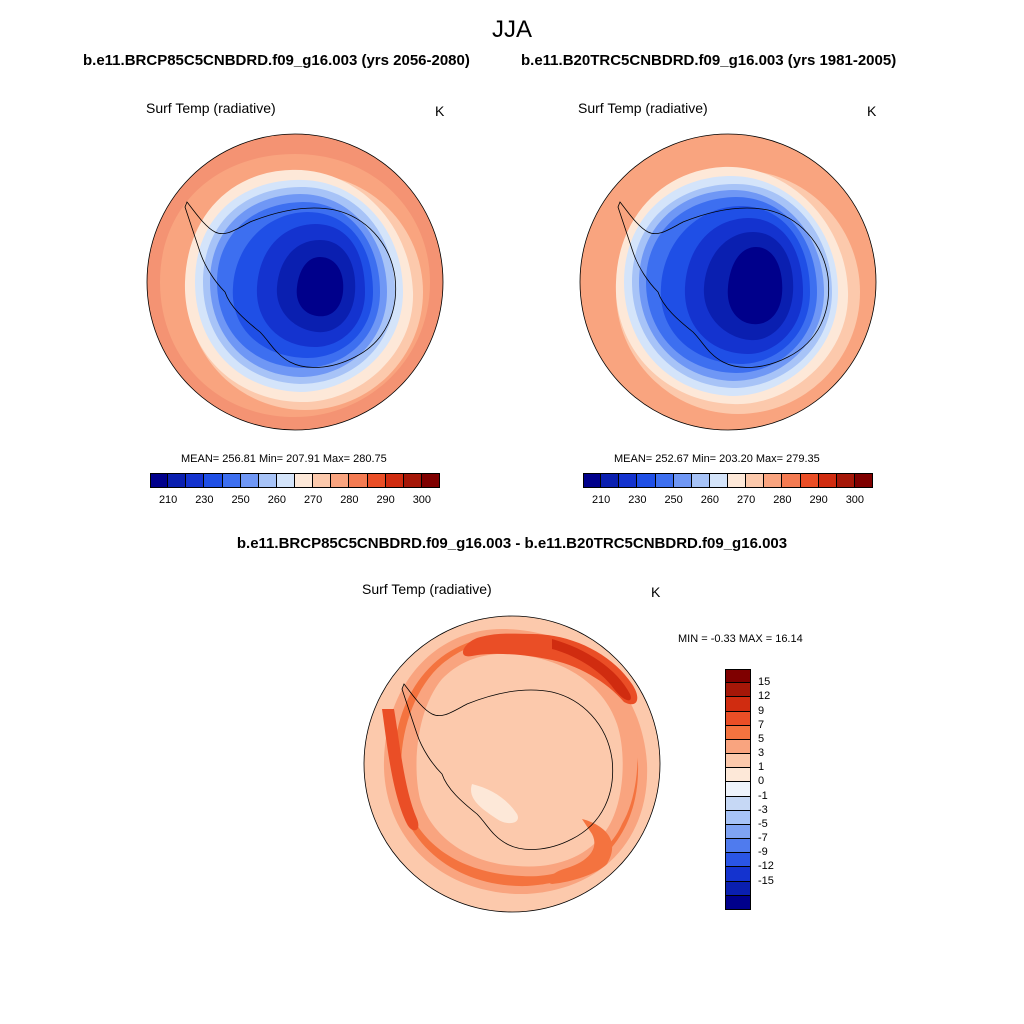 This screenshot has width=1024, height=1024. What do you see at coordinates (295, 282) in the screenshot?
I see `panel-1-map` at bounding box center [295, 282].